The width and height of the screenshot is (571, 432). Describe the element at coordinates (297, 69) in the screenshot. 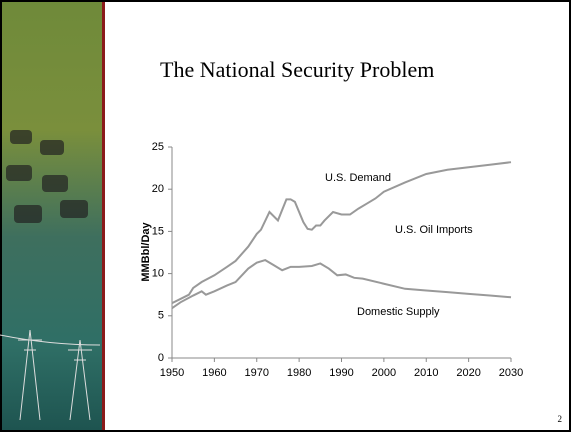

I see `slide-title: The National Security Problem` at that location.